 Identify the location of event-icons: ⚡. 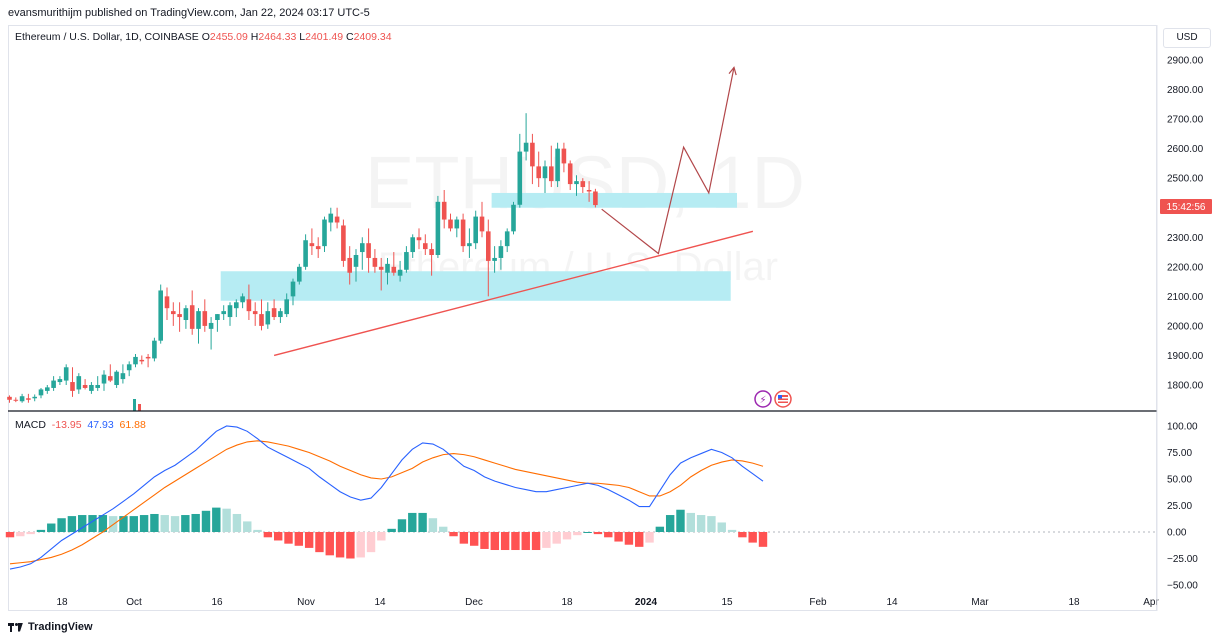
(773, 399).